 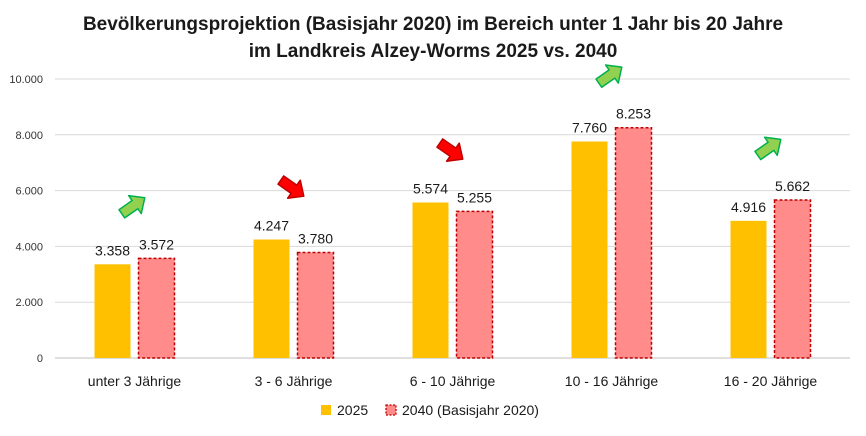 What do you see at coordinates (748, 207) in the screenshot?
I see `data-label-2025: 4.916` at bounding box center [748, 207].